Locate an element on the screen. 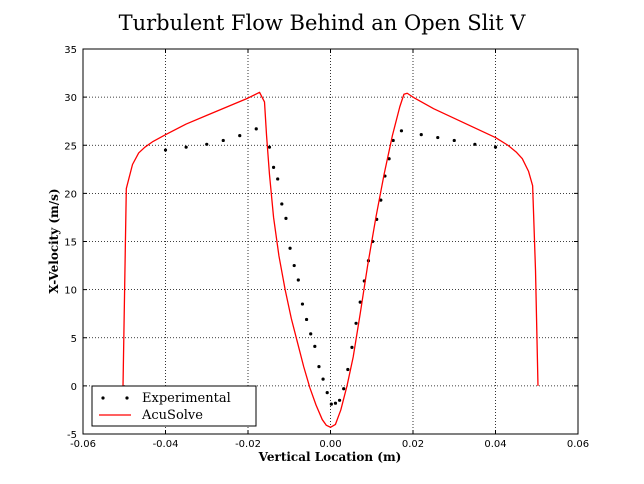  legend-box is located at coordinates (174, 406).